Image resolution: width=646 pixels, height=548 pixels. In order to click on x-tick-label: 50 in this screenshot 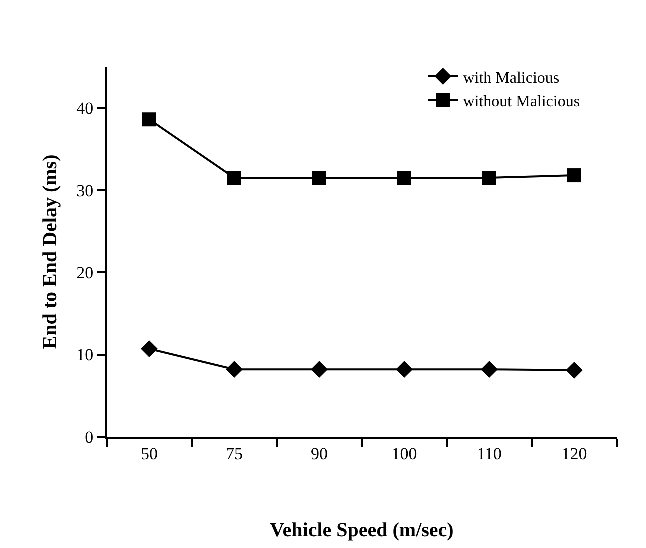, I will do `click(149, 454)`.